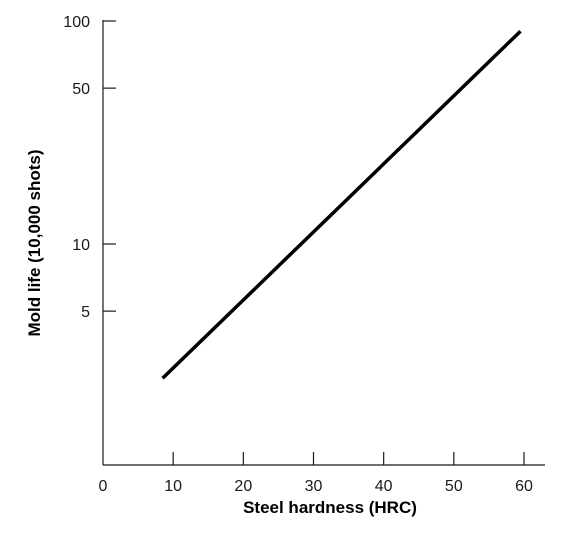 The image size is (580, 545). What do you see at coordinates (454, 486) in the screenshot?
I see `x-tick-label: 50` at bounding box center [454, 486].